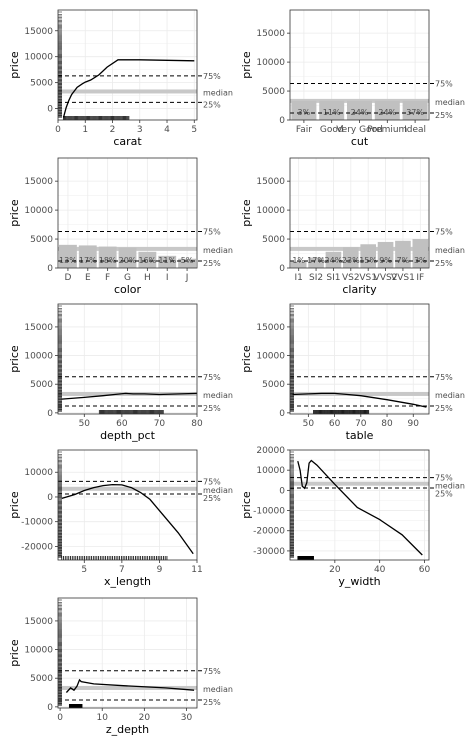  Describe the element at coordinates (127, 729) in the screenshot. I see `x-axis-title: z_depth` at that location.